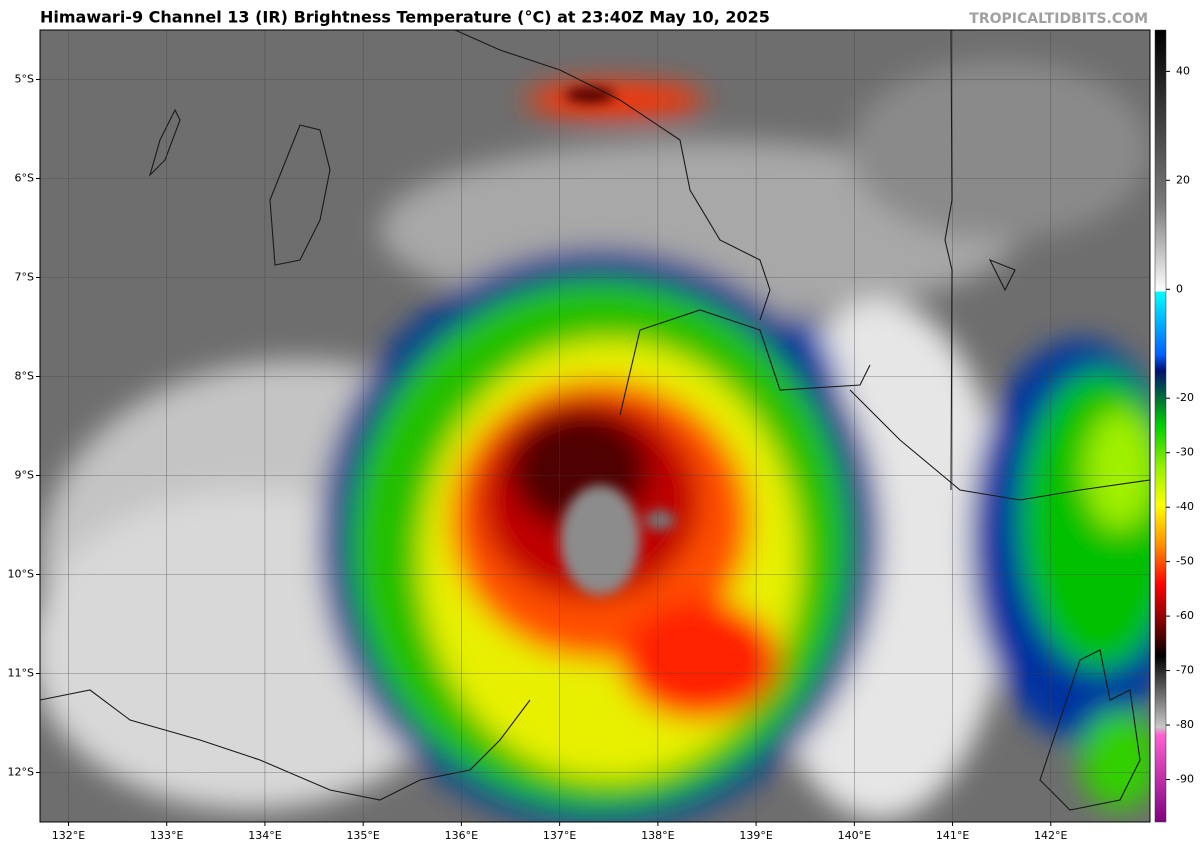  What do you see at coordinates (1183, 70) in the screenshot?
I see `colorbar-tick-label: 40` at bounding box center [1183, 70].